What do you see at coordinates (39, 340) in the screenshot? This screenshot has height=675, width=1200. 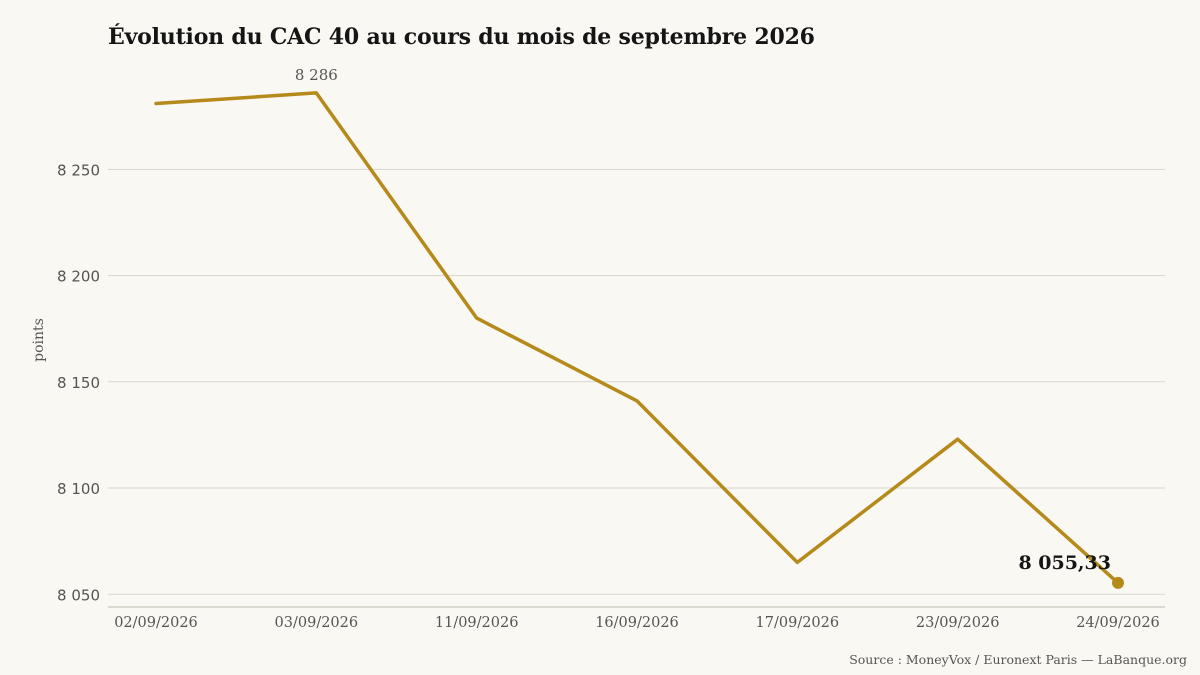 I see `y-axis-title: points` at bounding box center [39, 340].